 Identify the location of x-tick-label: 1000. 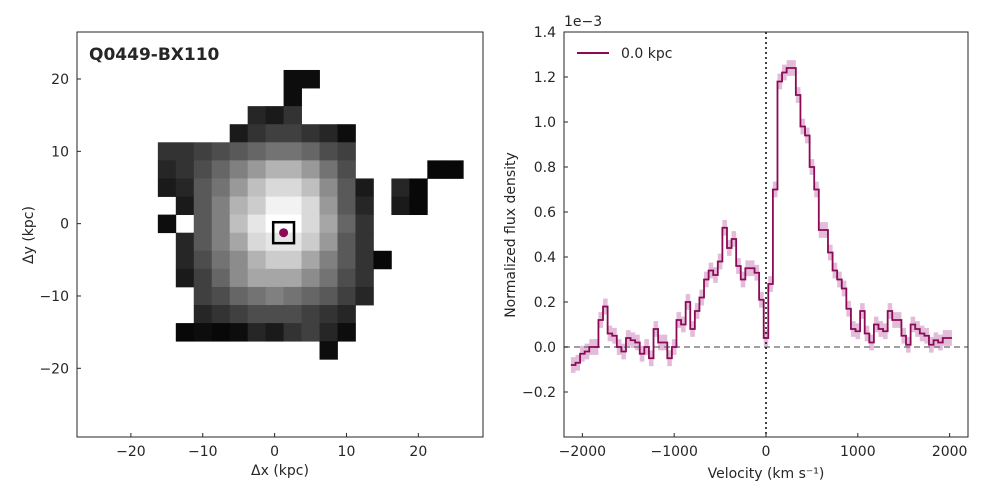
(858, 452).